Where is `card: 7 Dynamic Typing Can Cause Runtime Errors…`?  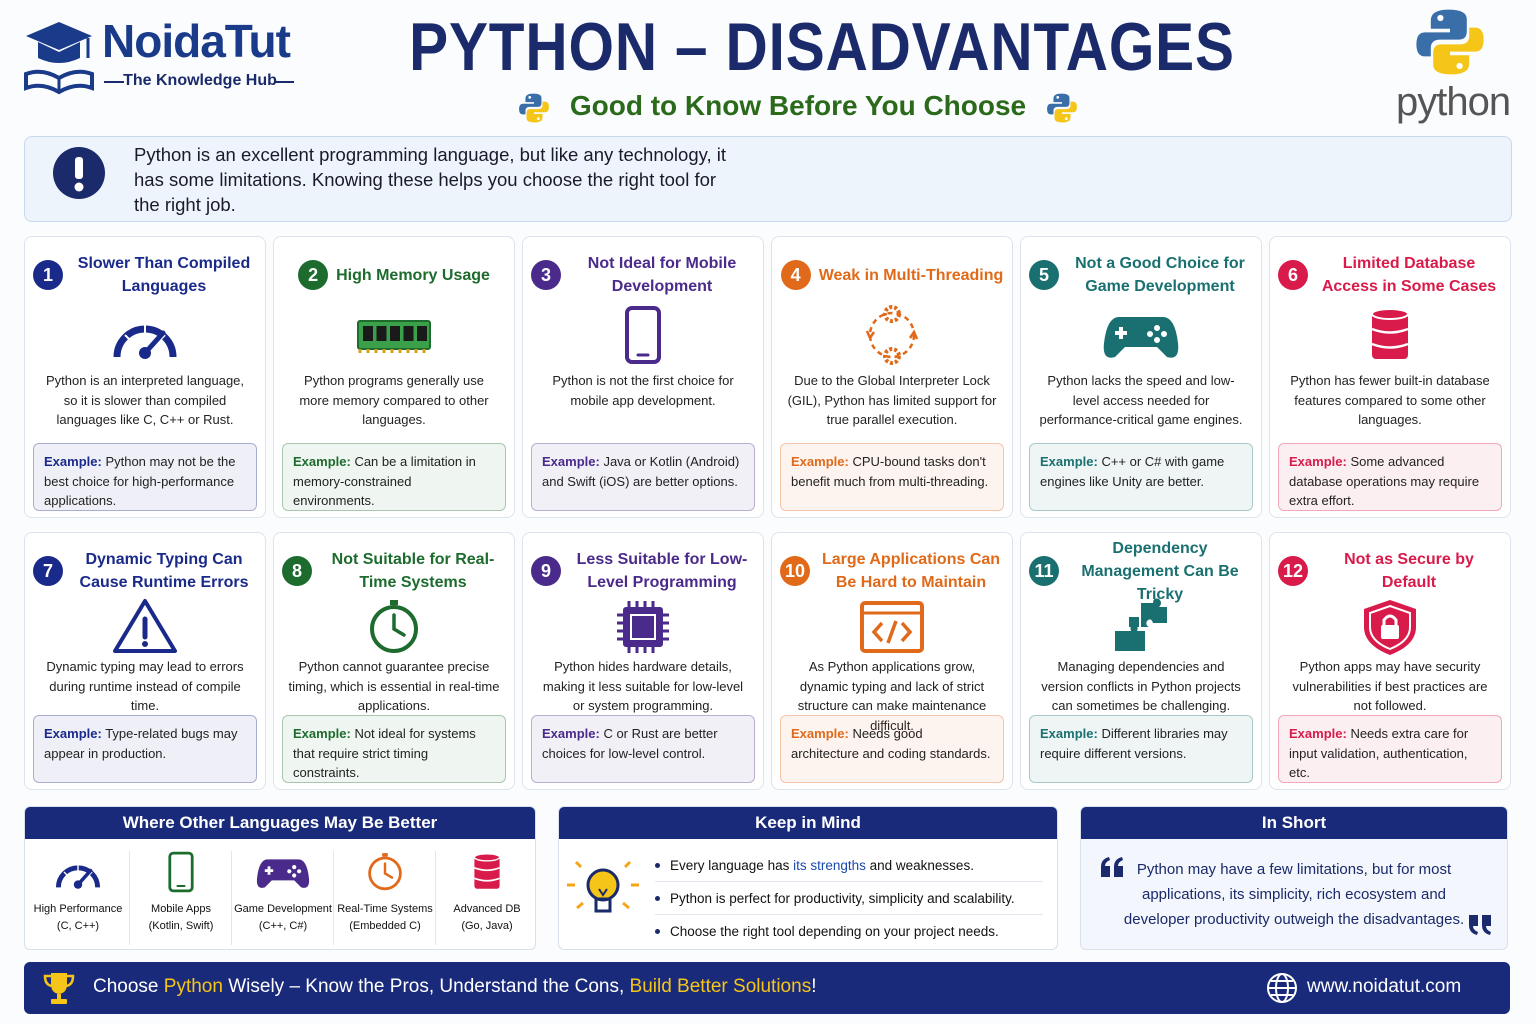 card: 7 Dynamic Typing Can Cause Runtime Errors… is located at coordinates (145, 661).